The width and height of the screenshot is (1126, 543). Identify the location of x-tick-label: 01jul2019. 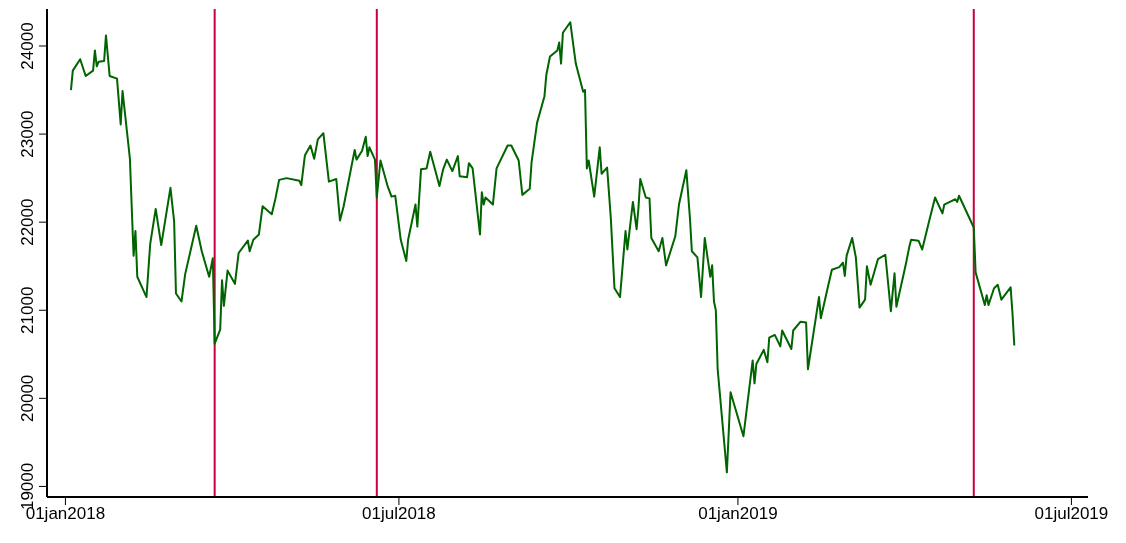
(1071, 514).